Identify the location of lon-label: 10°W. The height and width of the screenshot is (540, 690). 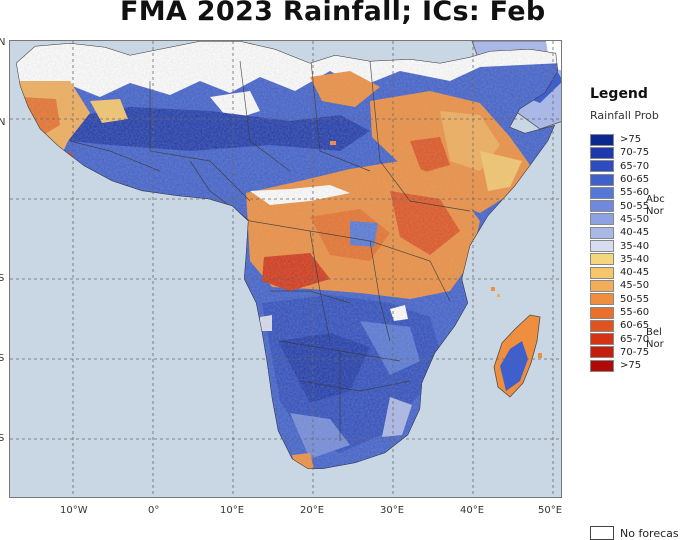
(74, 510).